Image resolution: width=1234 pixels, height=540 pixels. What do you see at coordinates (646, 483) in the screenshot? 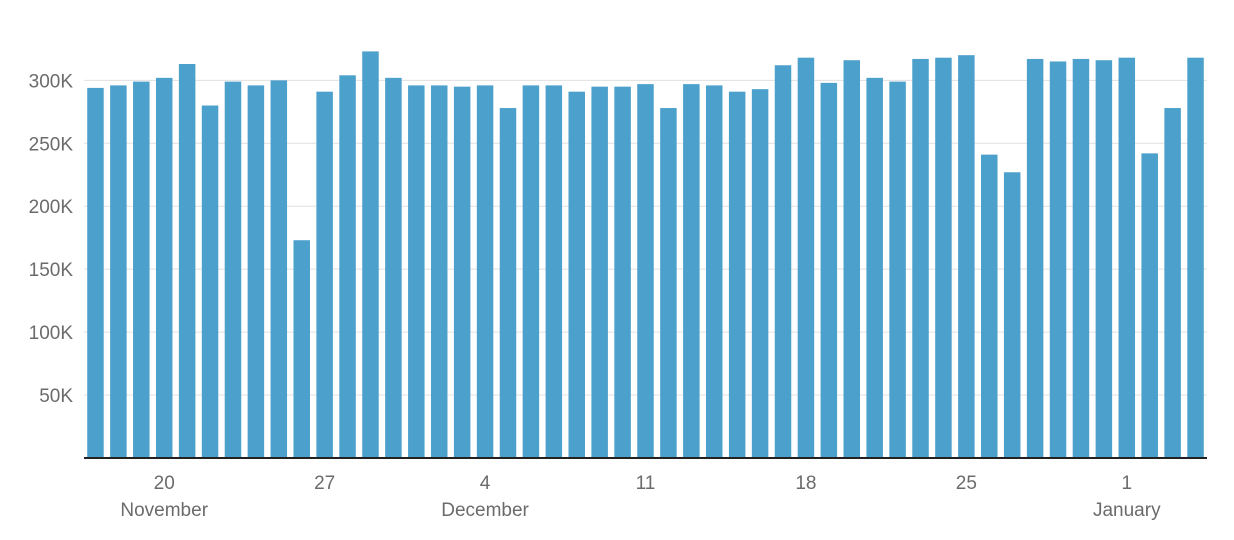
I see `x-tick-label: 11` at bounding box center [646, 483].